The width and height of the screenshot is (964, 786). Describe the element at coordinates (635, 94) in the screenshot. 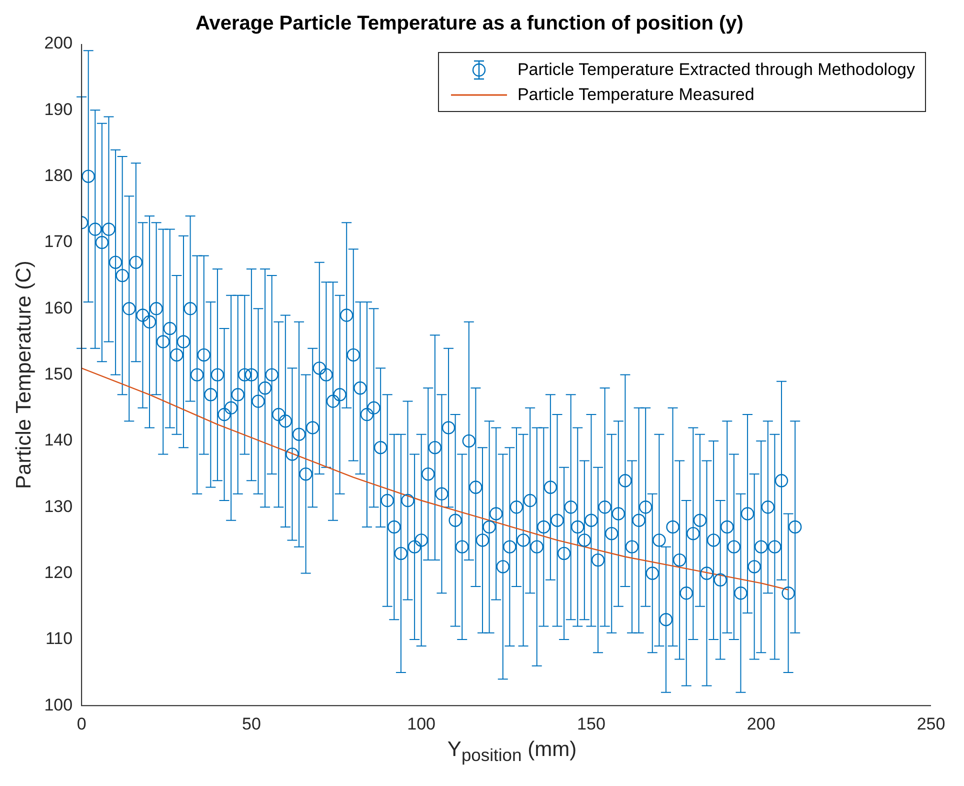

I see `legend-label: Particle Temperature Measured` at that location.